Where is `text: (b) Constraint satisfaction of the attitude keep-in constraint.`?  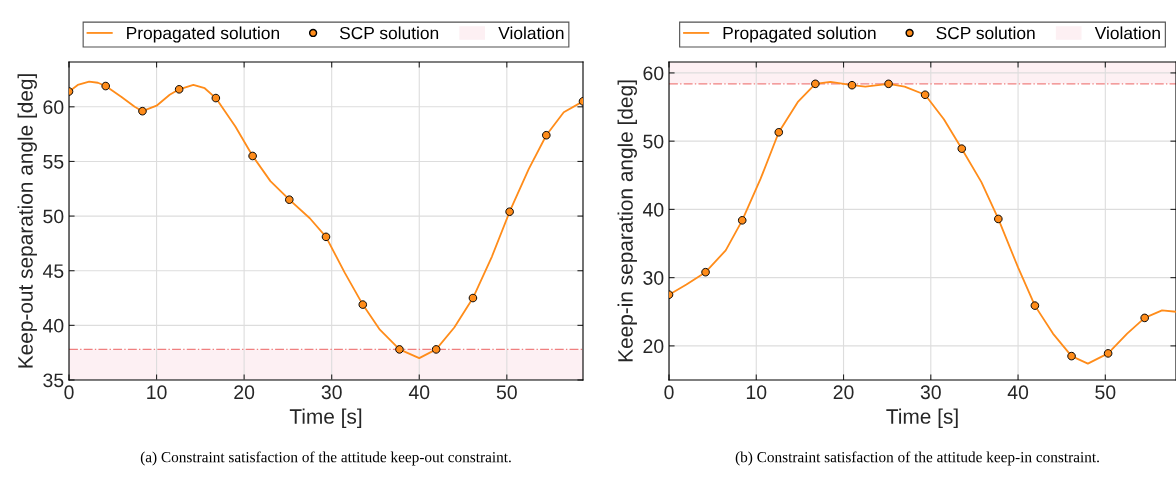
text: (b) Constraint satisfaction of the attitude keep-in constraint. is located at coordinates (917, 458).